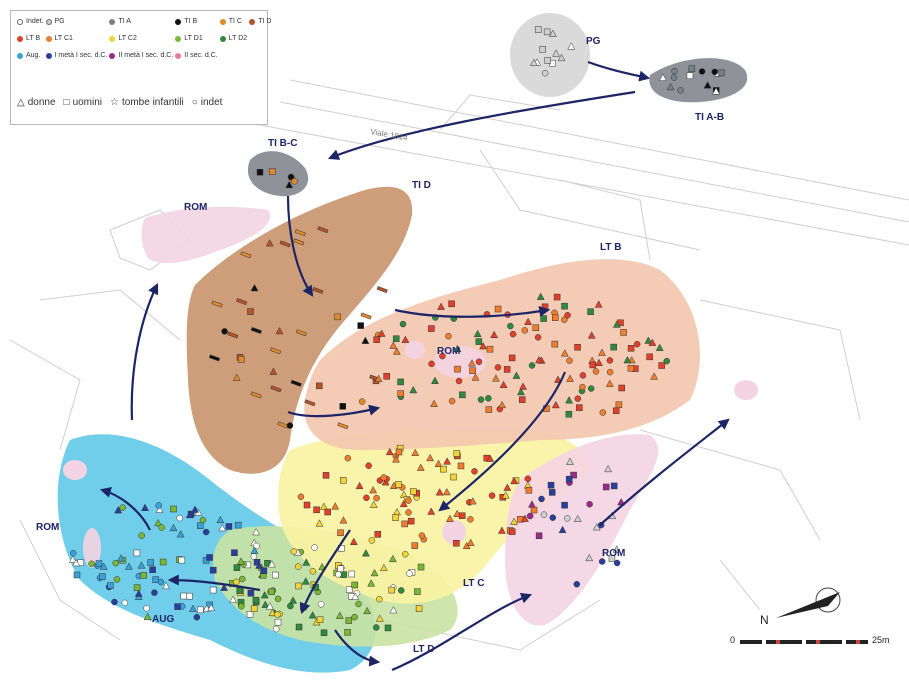 Image resolution: width=909 pixels, height=680 pixels. I want to click on label-rom-east: ROM, so click(613, 553).